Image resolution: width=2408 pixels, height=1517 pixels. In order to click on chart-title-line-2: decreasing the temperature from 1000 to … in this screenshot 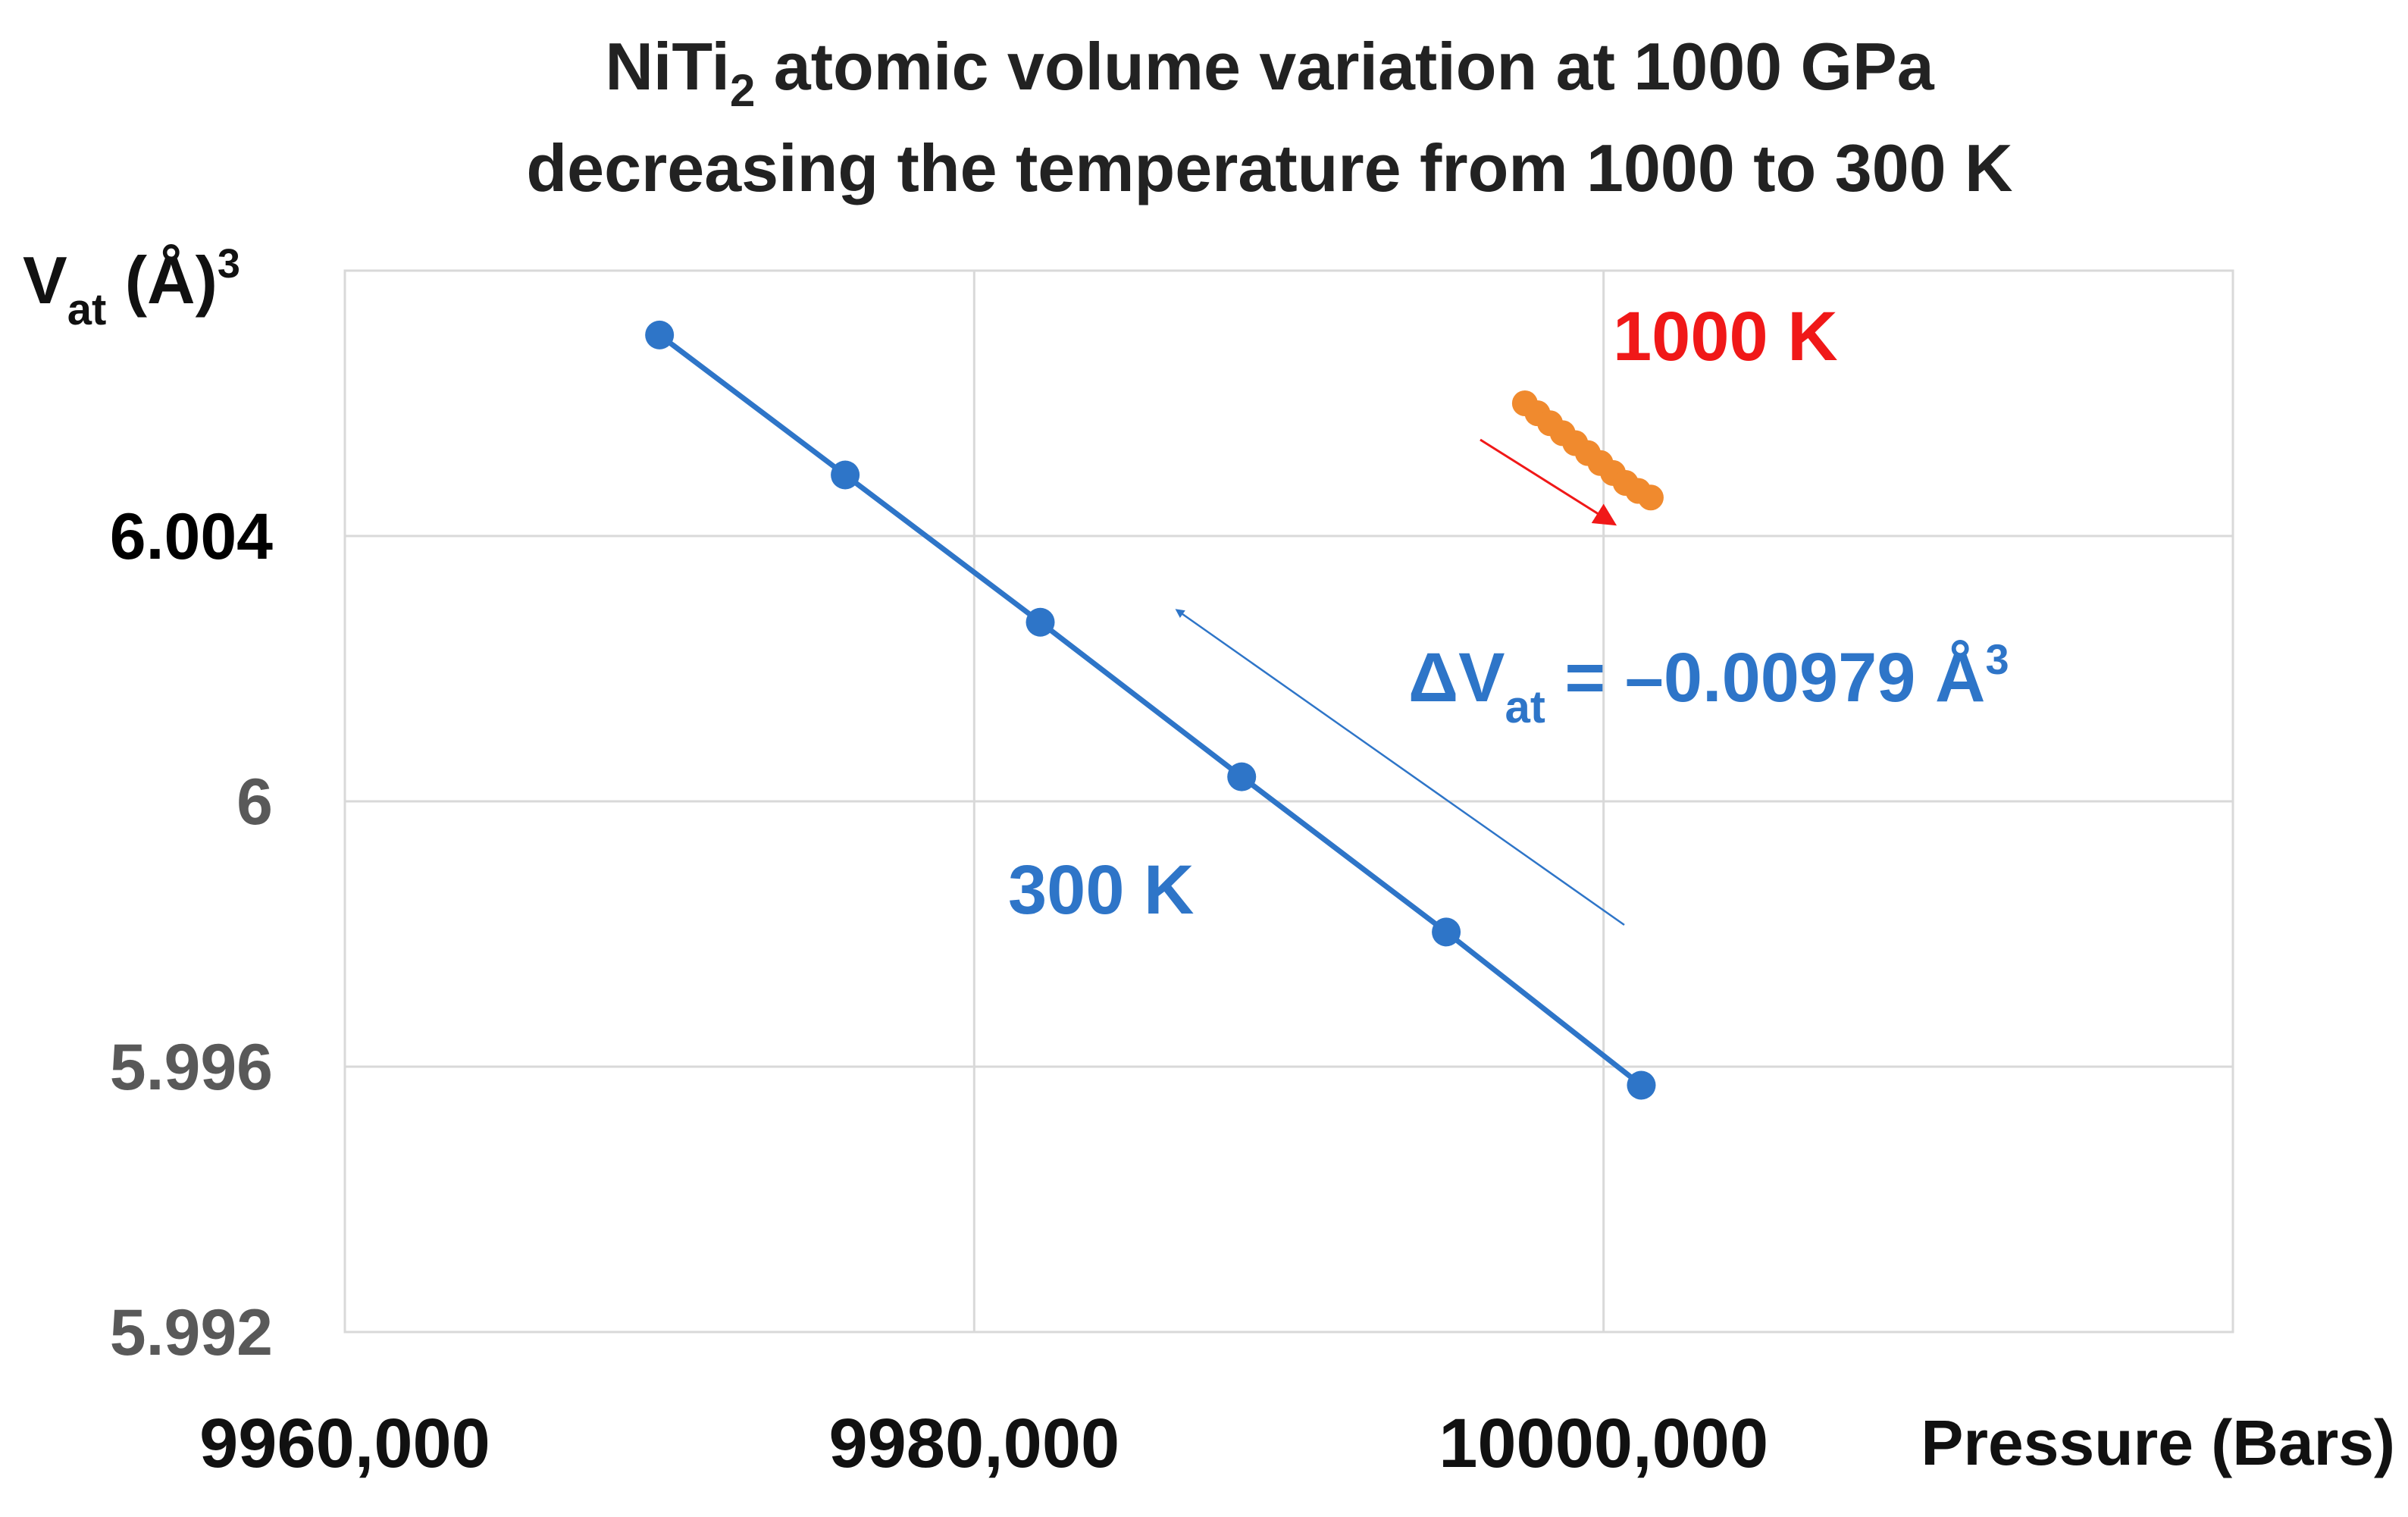, I will do `click(1269, 167)`.